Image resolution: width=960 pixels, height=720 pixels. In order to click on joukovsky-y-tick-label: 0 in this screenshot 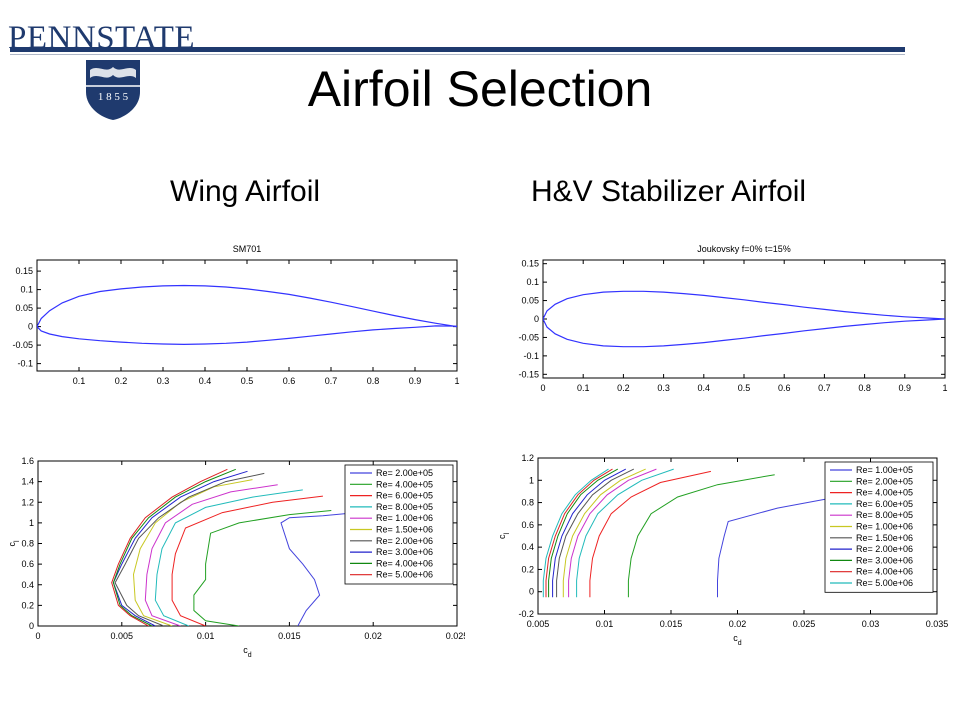, I will do `click(536, 319)`.